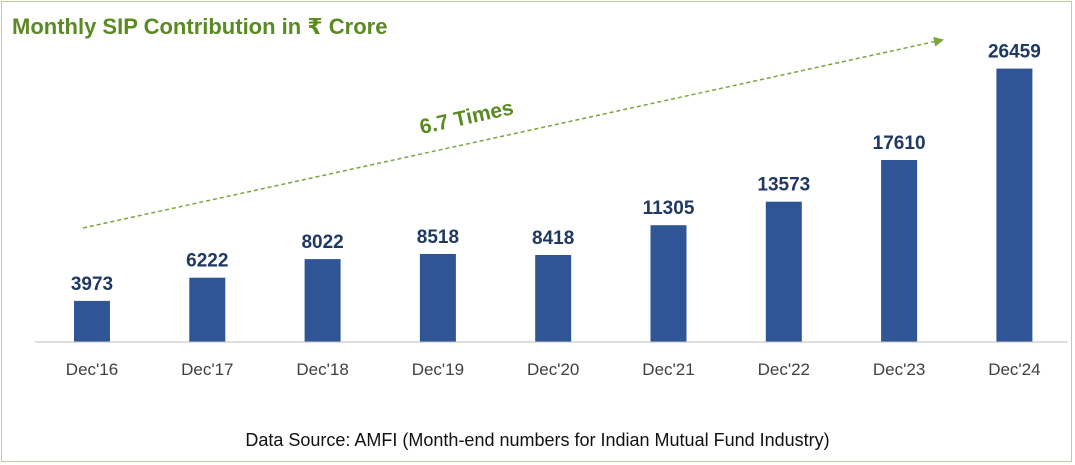 This screenshot has height=465, width=1075. I want to click on bar-dec23, so click(899, 251).